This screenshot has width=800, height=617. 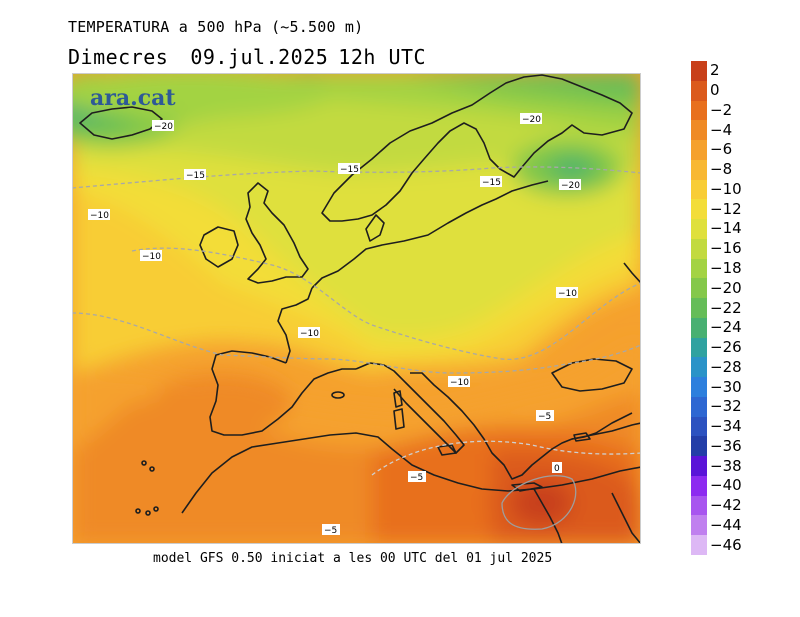 I want to click on denmark-coast, so click(x=375, y=228).